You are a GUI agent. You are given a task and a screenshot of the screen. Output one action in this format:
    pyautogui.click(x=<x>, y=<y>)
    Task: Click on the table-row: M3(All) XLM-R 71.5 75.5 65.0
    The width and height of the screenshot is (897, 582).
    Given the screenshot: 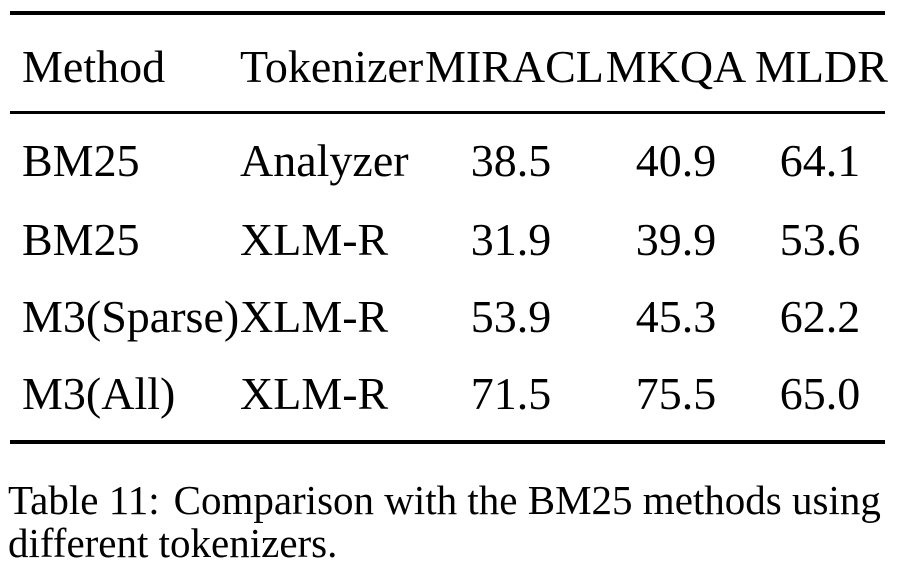 What is the action you would take?
    pyautogui.click(x=447, y=394)
    